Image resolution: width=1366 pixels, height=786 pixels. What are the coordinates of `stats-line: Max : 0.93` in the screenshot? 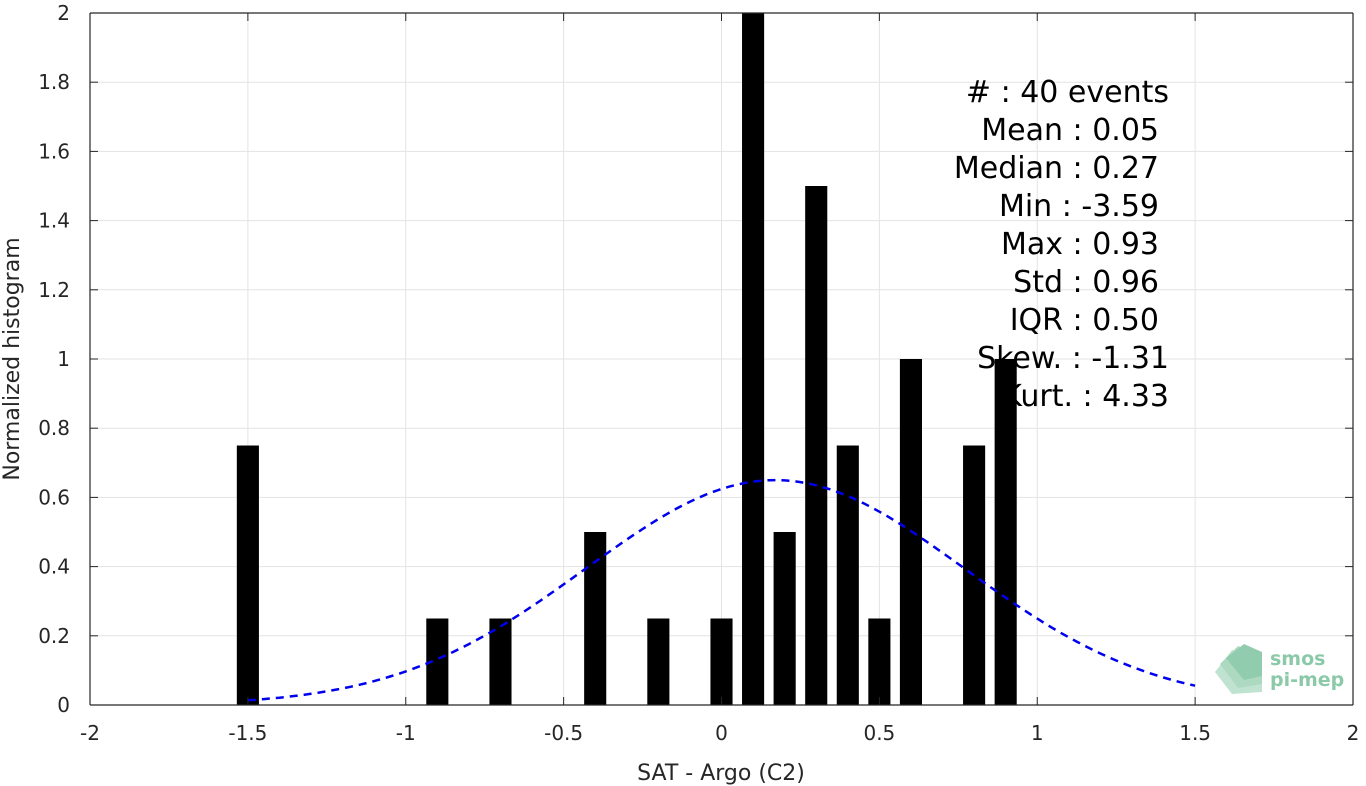 It's located at (1080, 244).